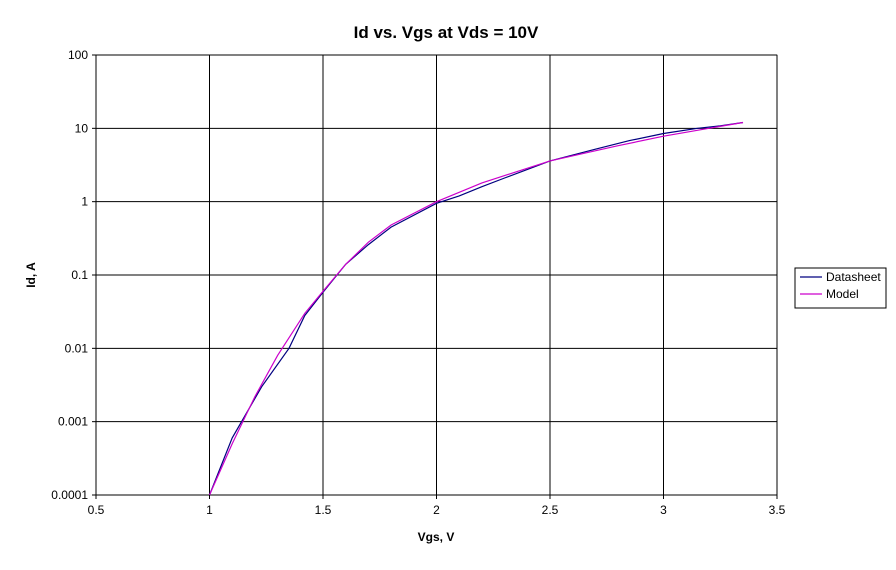 This screenshot has width=896, height=570. I want to click on x-tick-label: 2.5, so click(550, 510).